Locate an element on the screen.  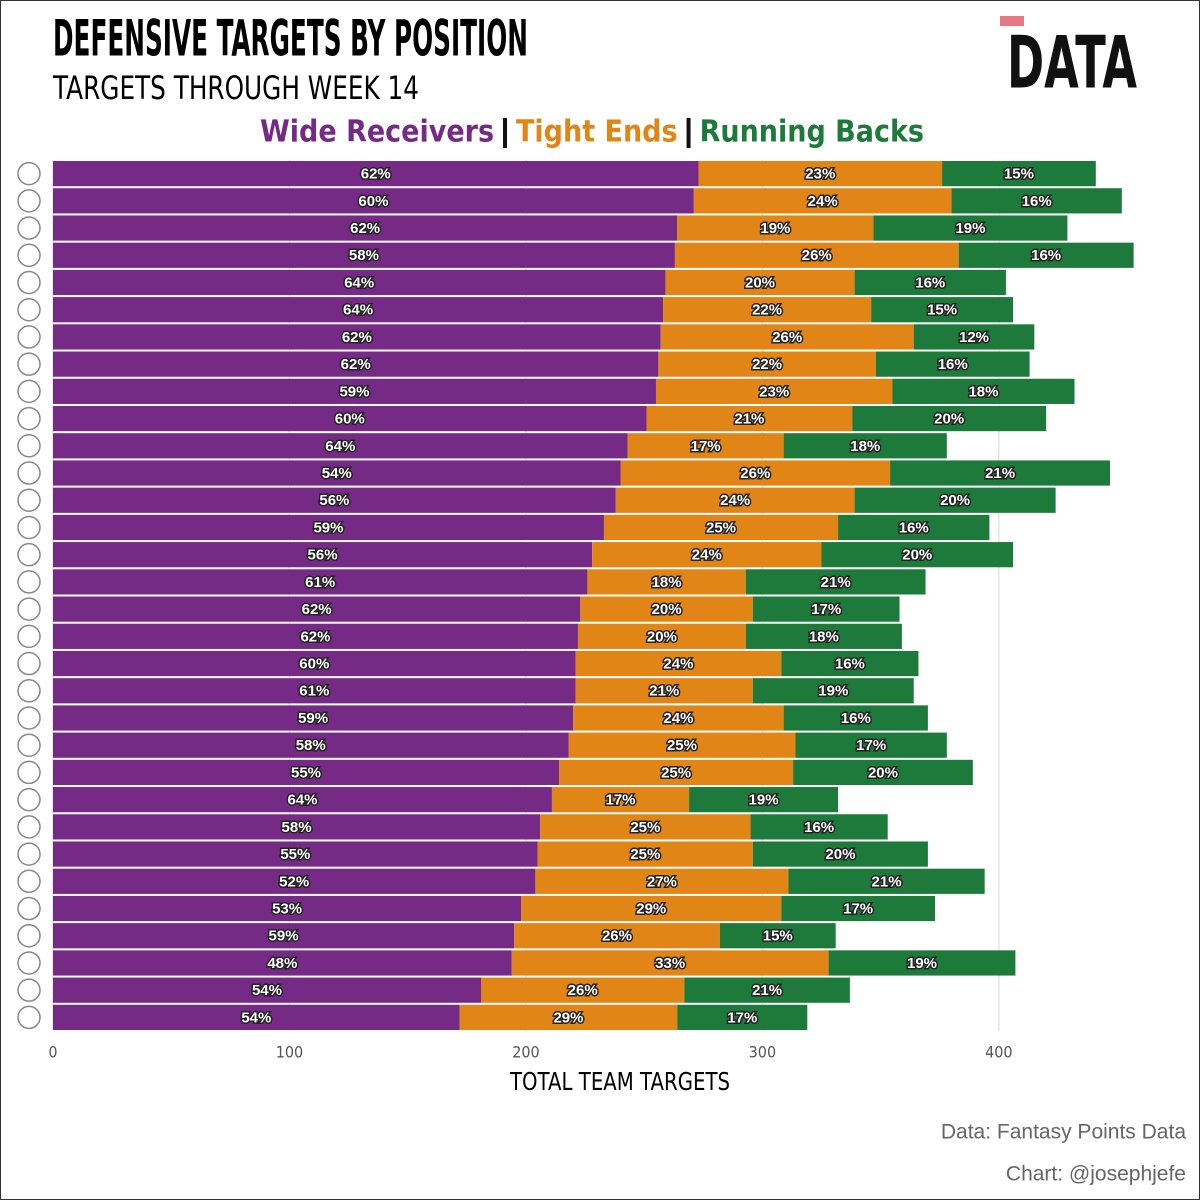
data-label: 22% is located at coordinates (767, 364).